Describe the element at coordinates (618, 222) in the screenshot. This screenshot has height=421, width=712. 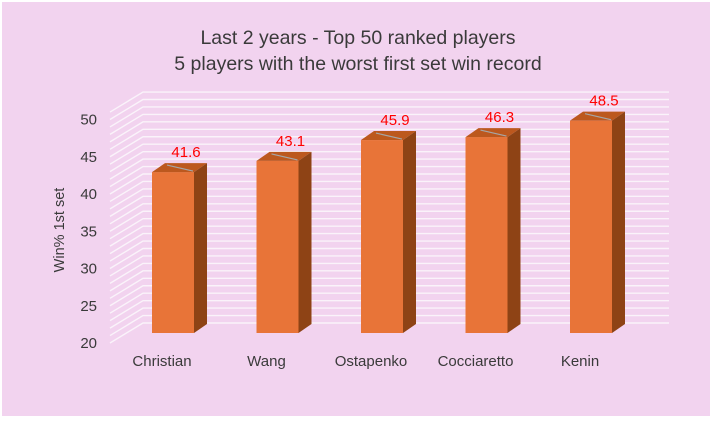
I see `bar-side-kenin` at that location.